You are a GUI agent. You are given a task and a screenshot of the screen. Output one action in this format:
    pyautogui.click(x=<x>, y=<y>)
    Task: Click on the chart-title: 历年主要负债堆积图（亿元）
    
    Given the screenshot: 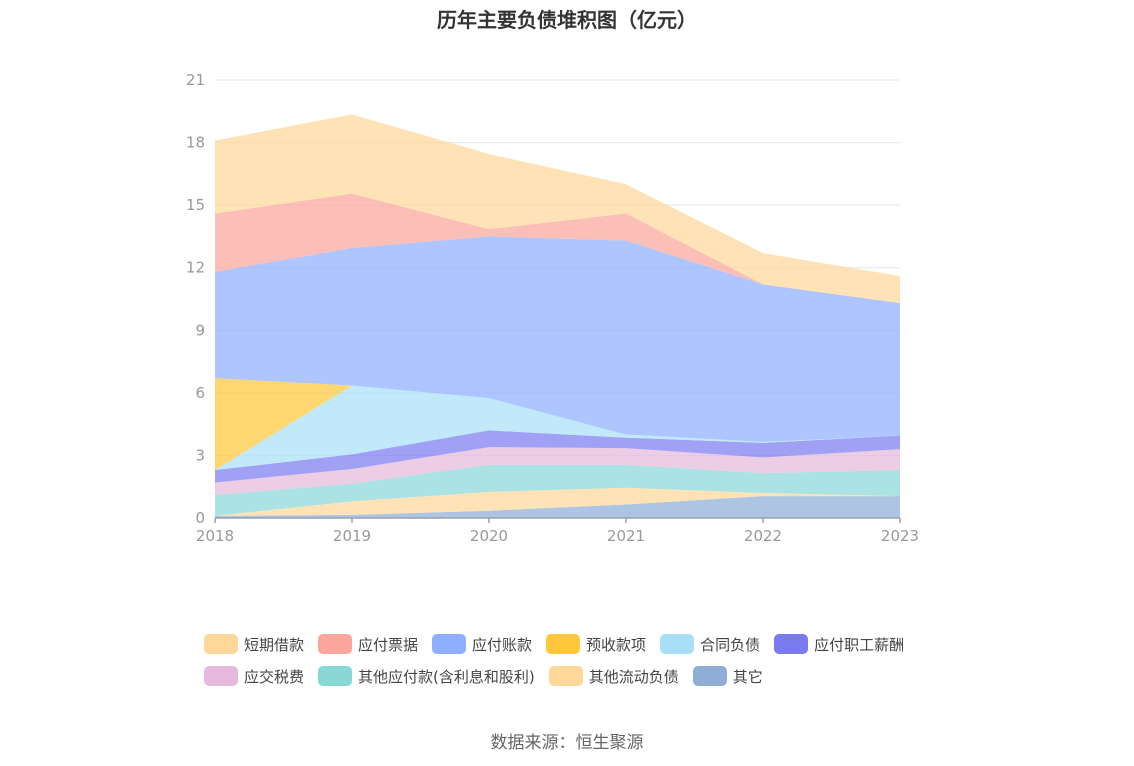 What is the action you would take?
    pyautogui.click(x=567, y=20)
    